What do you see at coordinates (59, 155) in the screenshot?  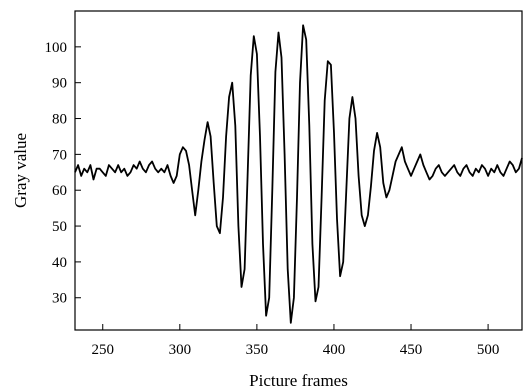 I see `y-tick-label: 70` at bounding box center [59, 155].